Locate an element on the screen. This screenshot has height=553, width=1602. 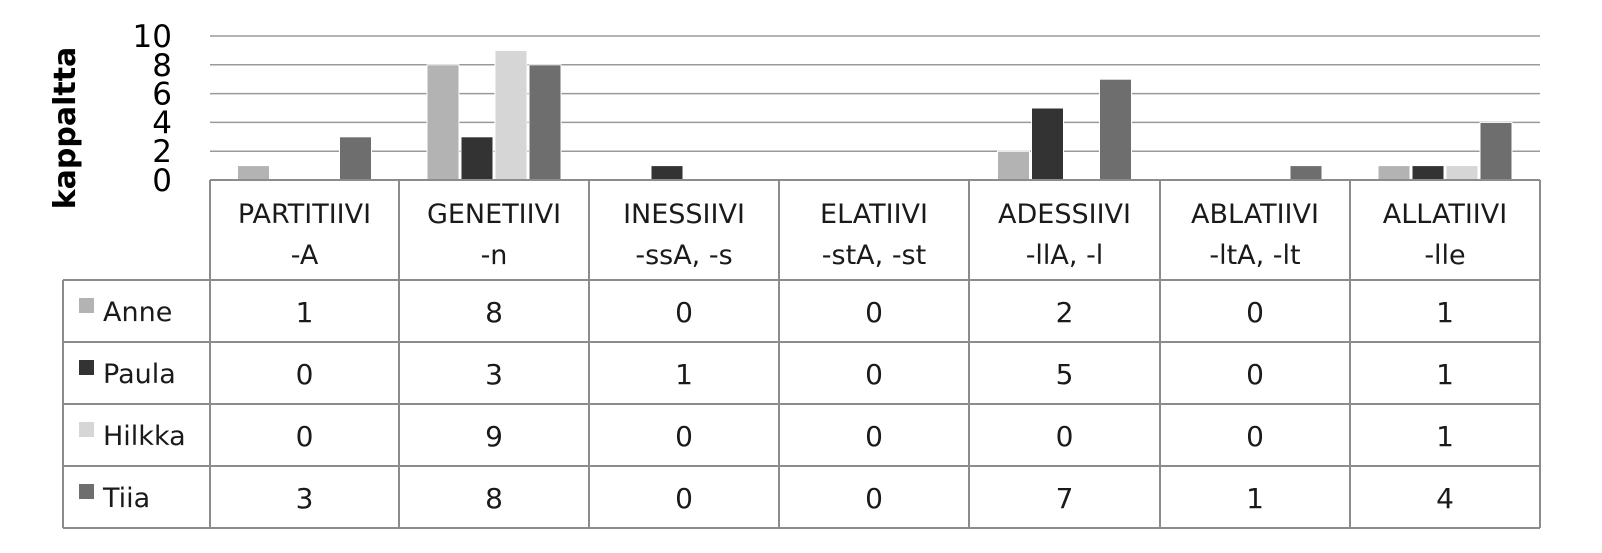
y-tick-label: 2 is located at coordinates (162, 152).